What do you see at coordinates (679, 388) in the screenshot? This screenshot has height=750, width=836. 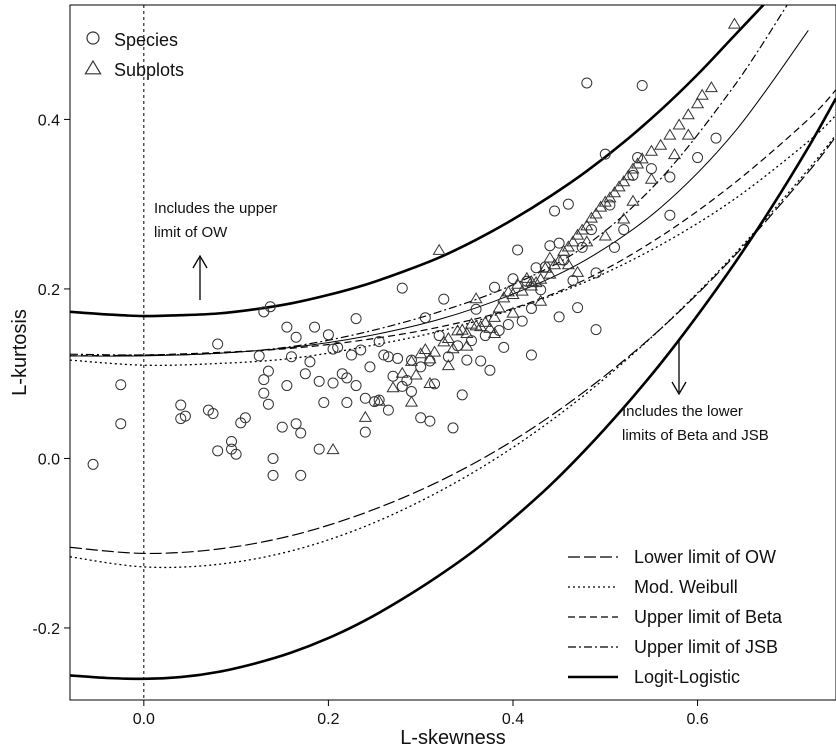 I see `arrow-down-icon` at bounding box center [679, 388].